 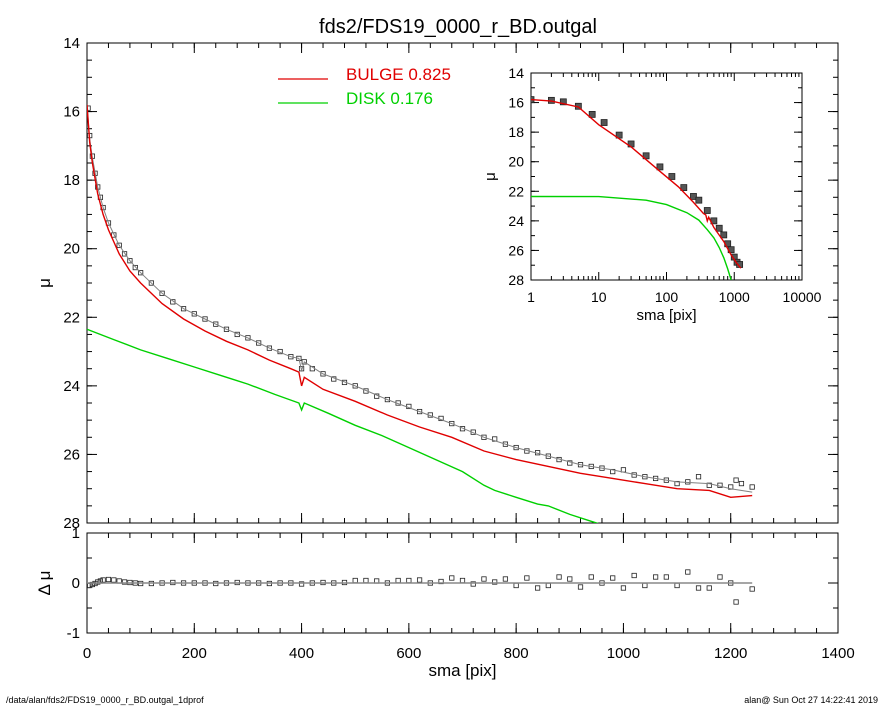 What do you see at coordinates (599, 297) in the screenshot?
I see `x-tick-label: 10` at bounding box center [599, 297].